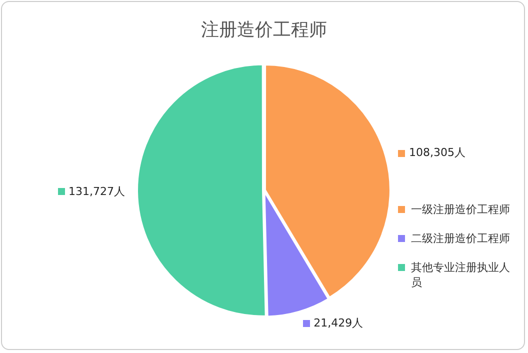 The height and width of the screenshot is (353, 528). I want to click on data-label: 131,727人, so click(97, 191).